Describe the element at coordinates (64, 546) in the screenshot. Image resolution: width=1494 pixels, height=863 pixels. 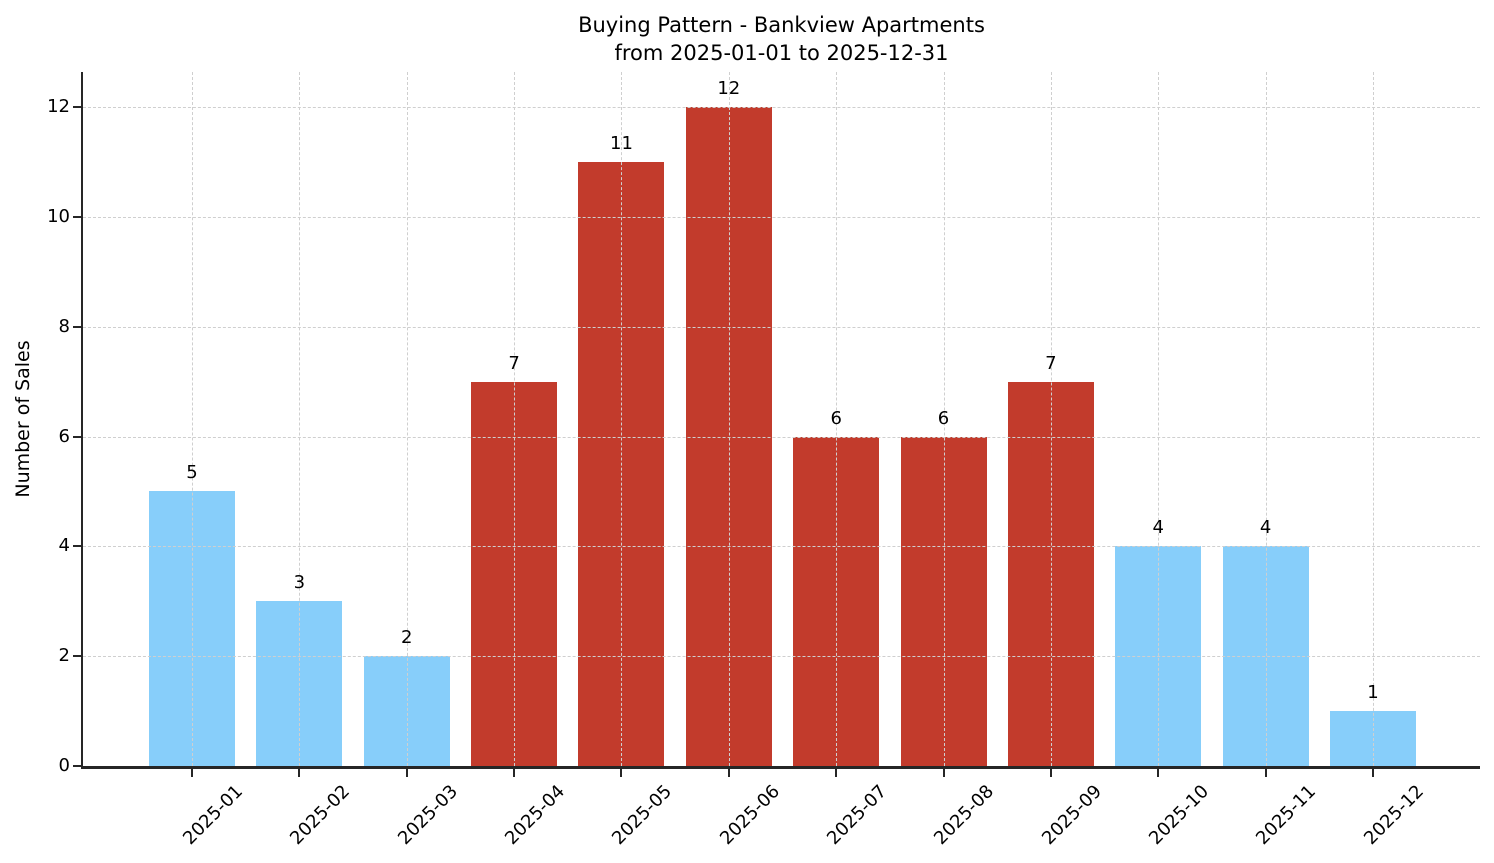
I see `y-tick-label: 4` at that location.